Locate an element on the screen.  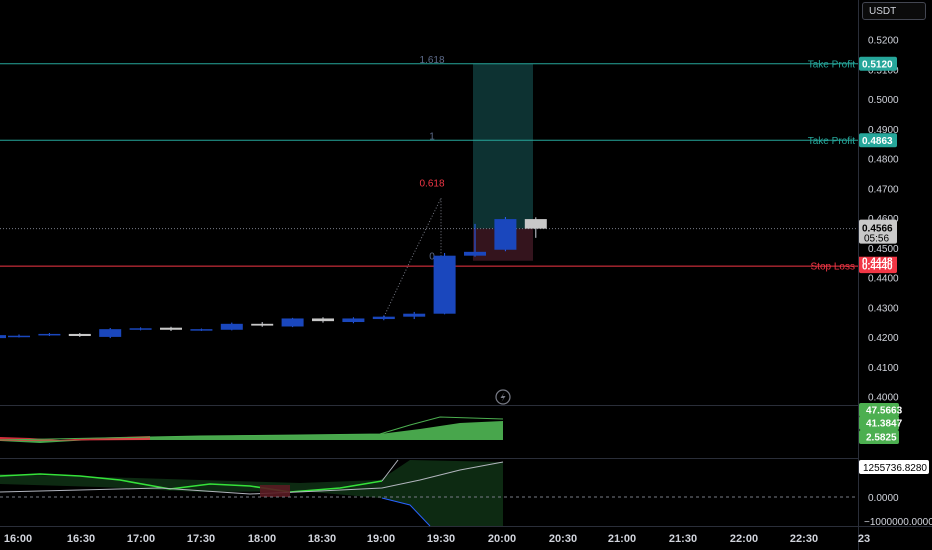
current-price-badge is located at coordinates (878, 231).